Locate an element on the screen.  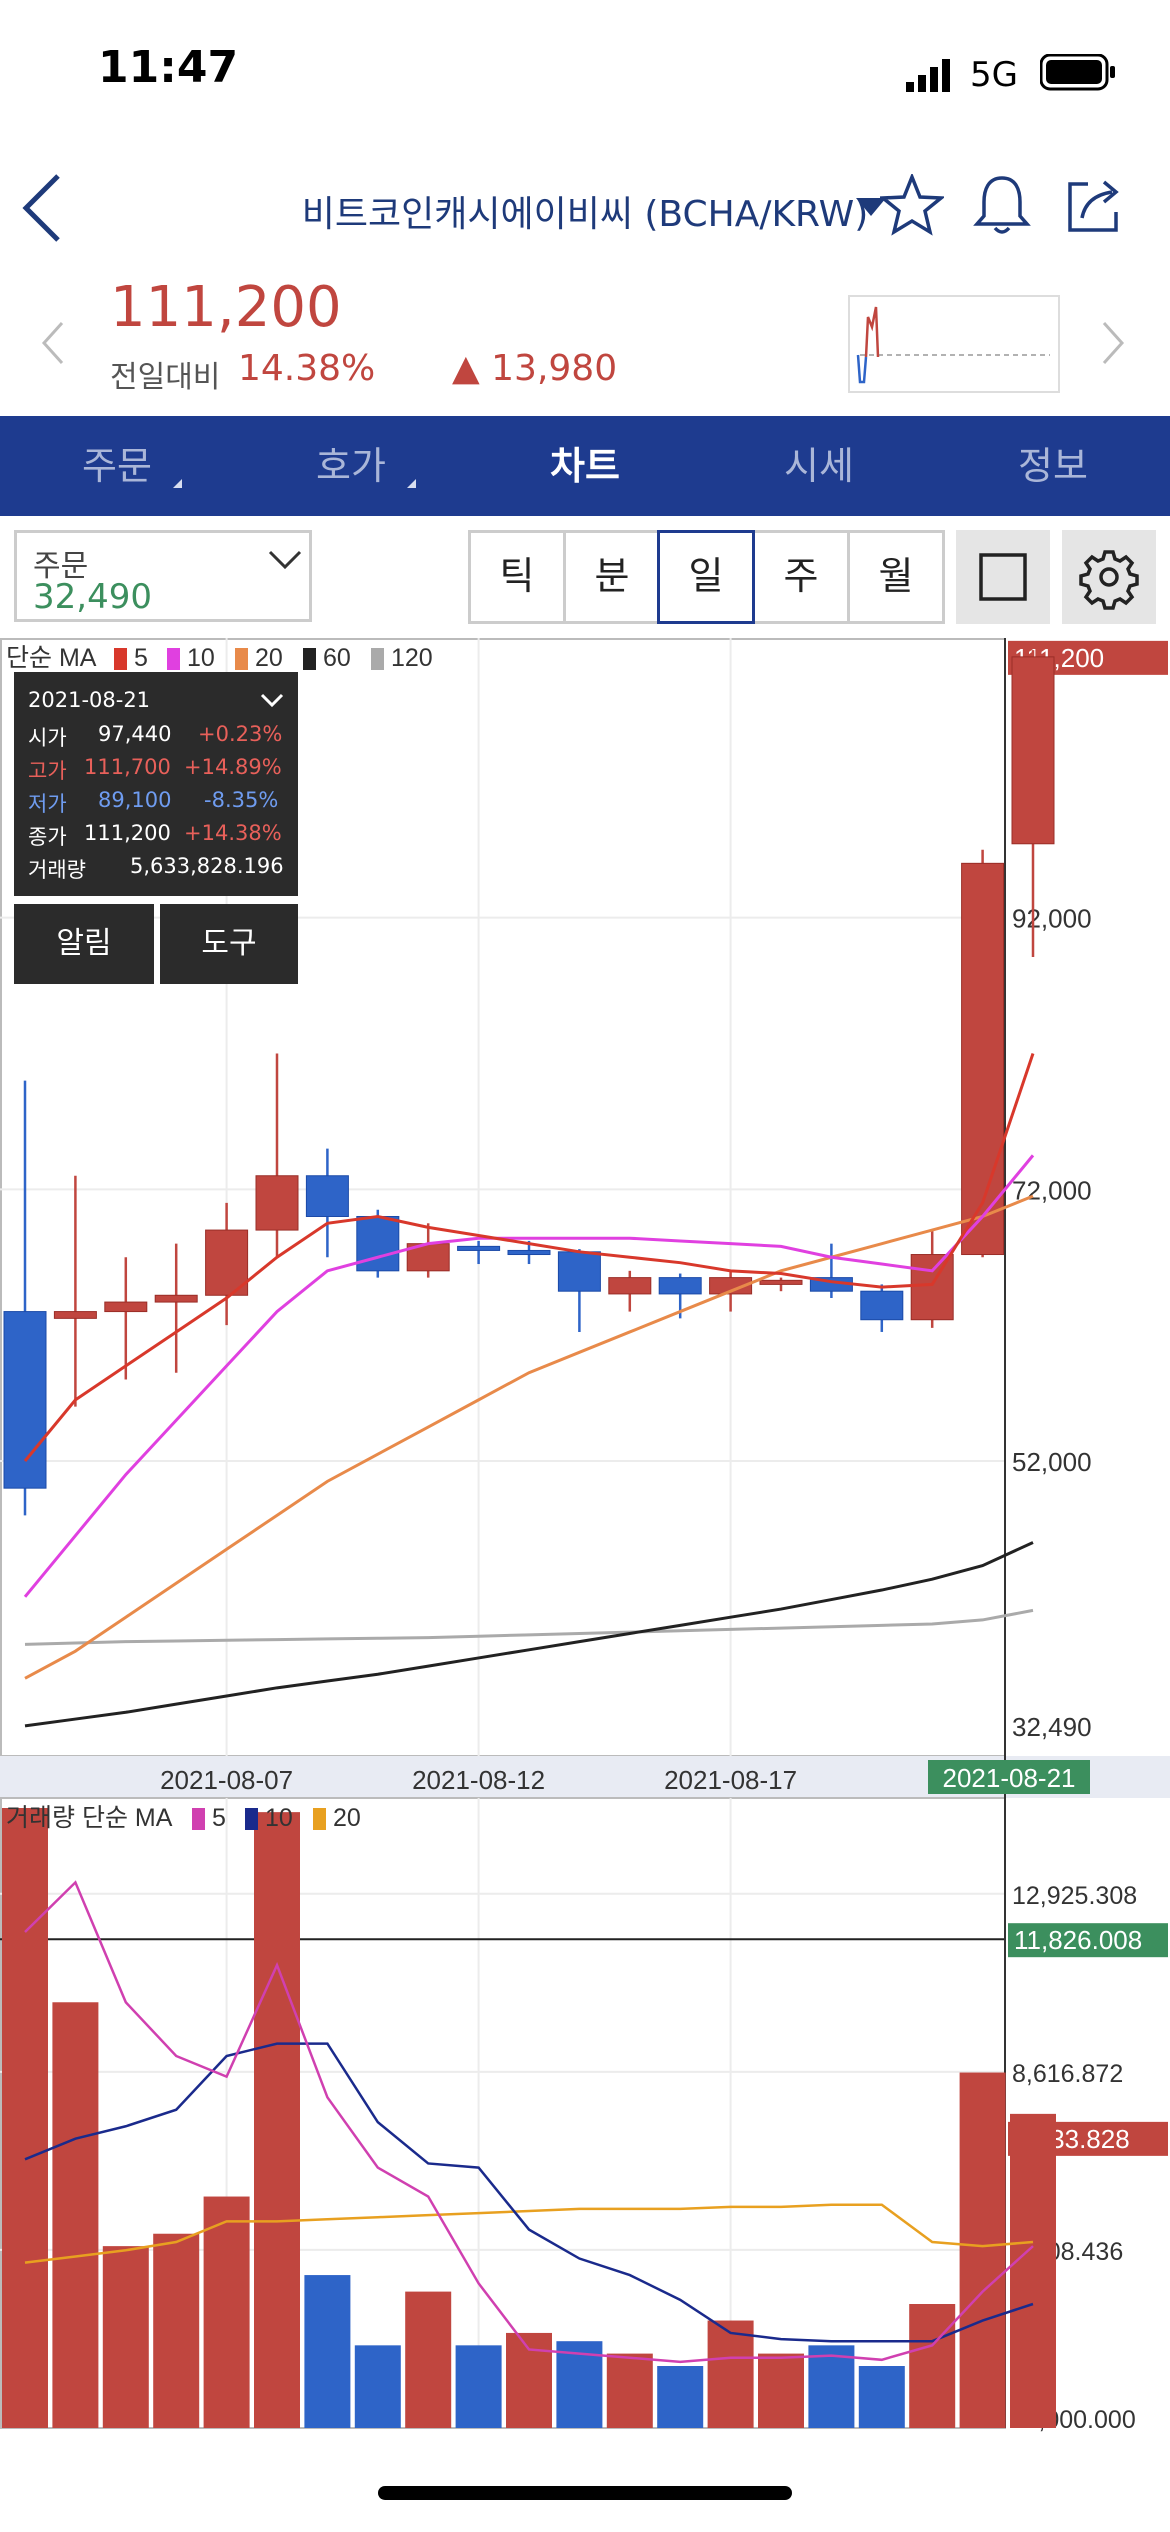
tab-info: 정보 is located at coordinates (1053, 466).